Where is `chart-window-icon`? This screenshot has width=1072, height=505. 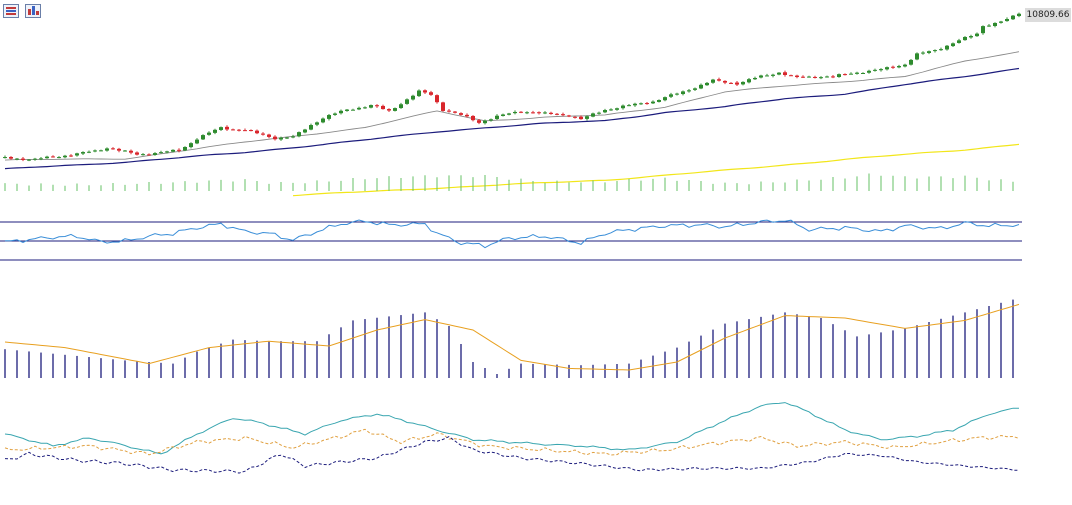
chart-window-icon is located at coordinates (33, 11).